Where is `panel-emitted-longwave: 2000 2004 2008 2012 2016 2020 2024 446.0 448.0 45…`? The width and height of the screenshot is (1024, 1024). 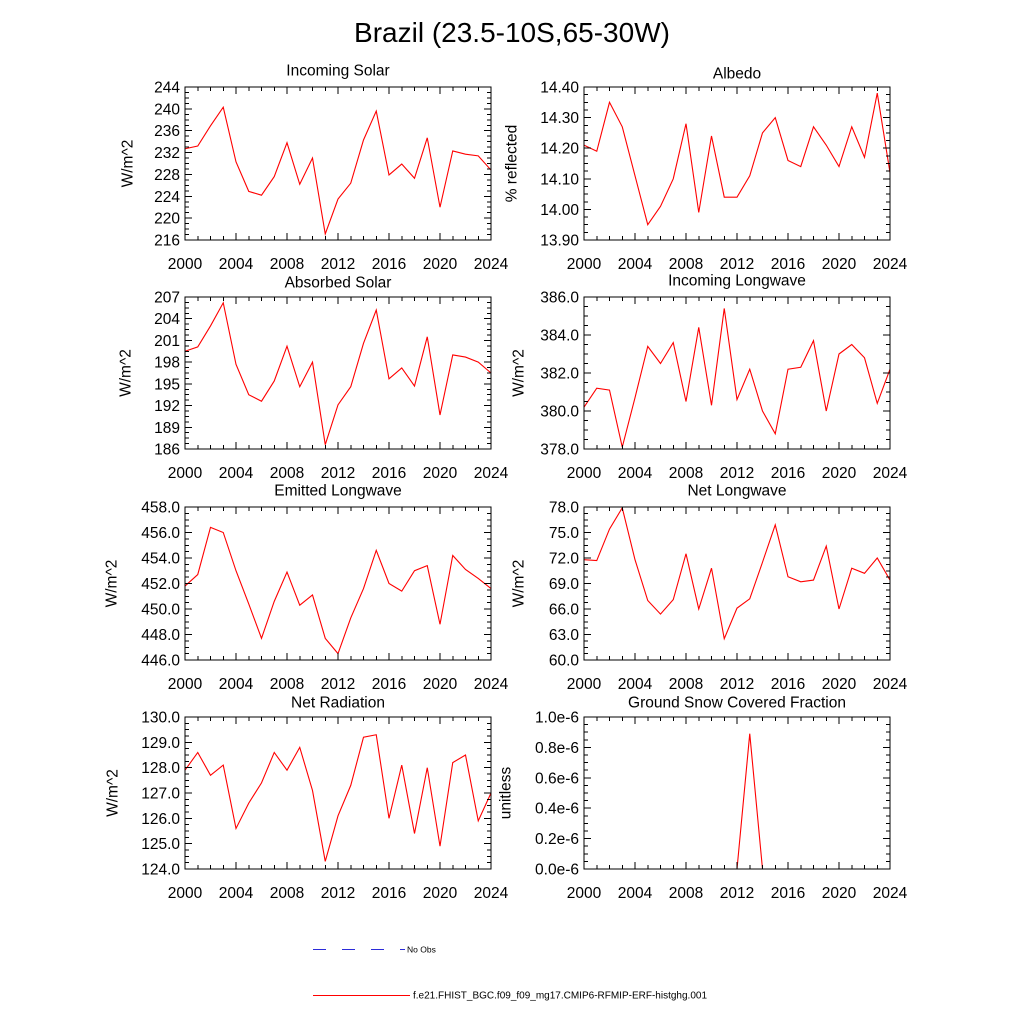 panel-emitted-longwave: 2000 2004 2008 2012 2016 2020 2024 446.0 448.0 45… is located at coordinates (306, 588).